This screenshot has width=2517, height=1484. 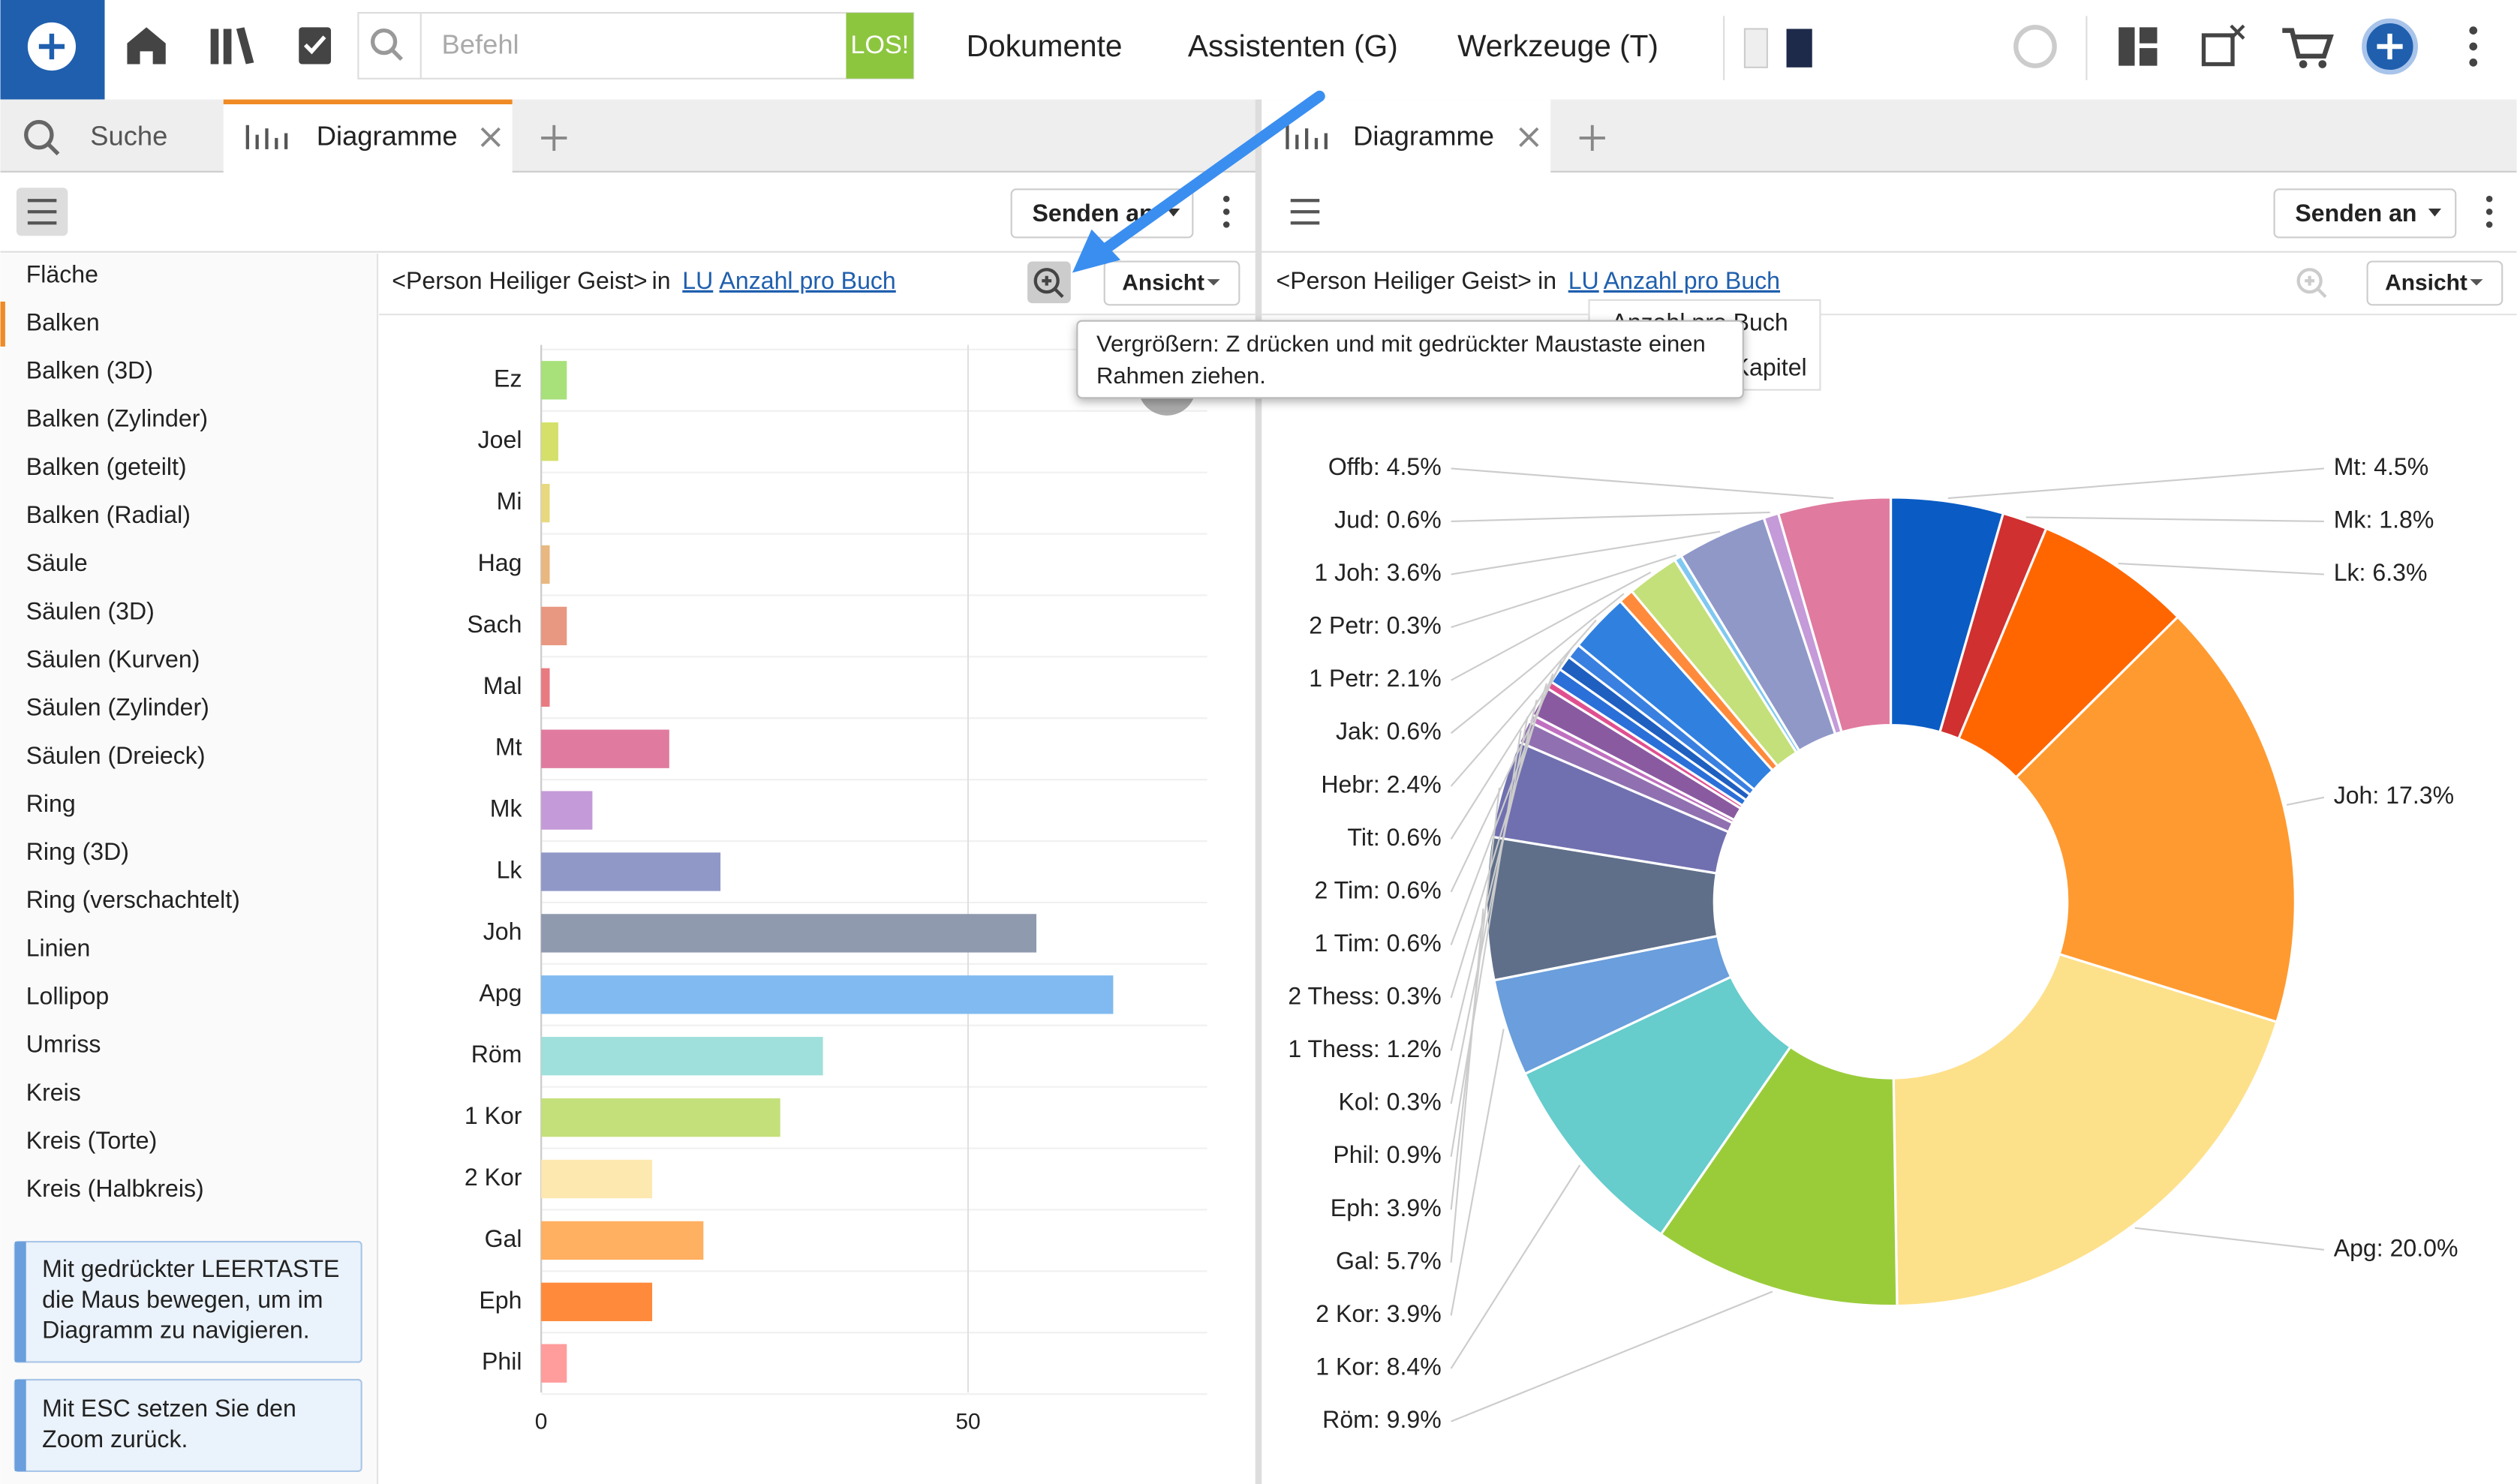 What do you see at coordinates (1293, 46) in the screenshot?
I see `menu-item: Assistenten (G)` at bounding box center [1293, 46].